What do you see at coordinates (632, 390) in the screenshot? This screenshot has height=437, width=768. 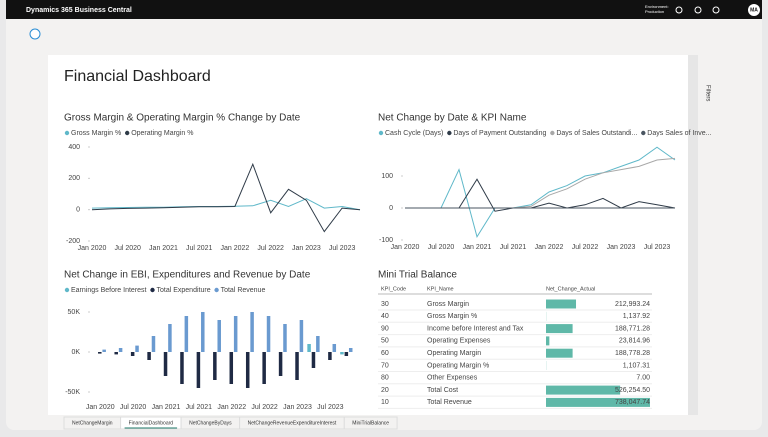 I see `cell-value: 526,254.50` at bounding box center [632, 390].